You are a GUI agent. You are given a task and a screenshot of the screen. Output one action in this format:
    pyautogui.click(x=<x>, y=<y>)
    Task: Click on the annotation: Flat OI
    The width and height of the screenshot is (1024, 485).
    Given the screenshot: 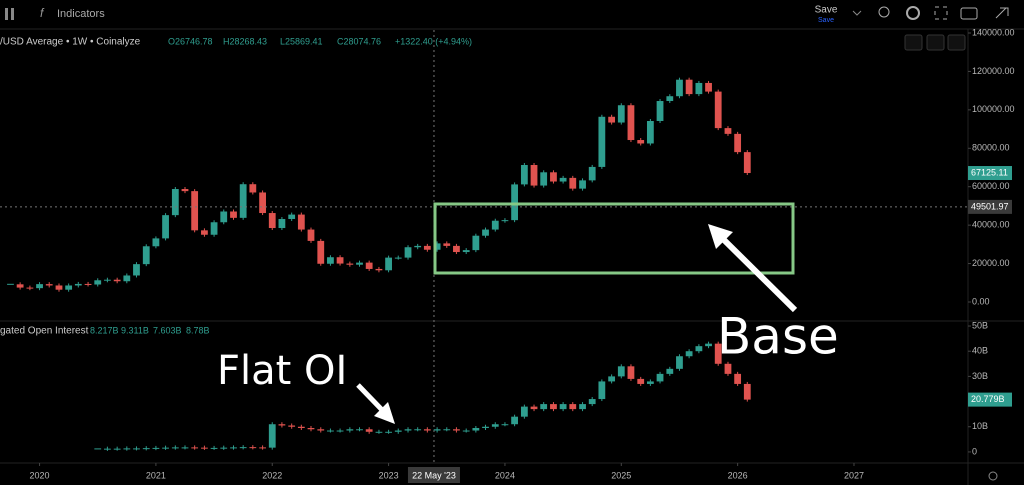 What is the action you would take?
    pyautogui.click(x=282, y=371)
    